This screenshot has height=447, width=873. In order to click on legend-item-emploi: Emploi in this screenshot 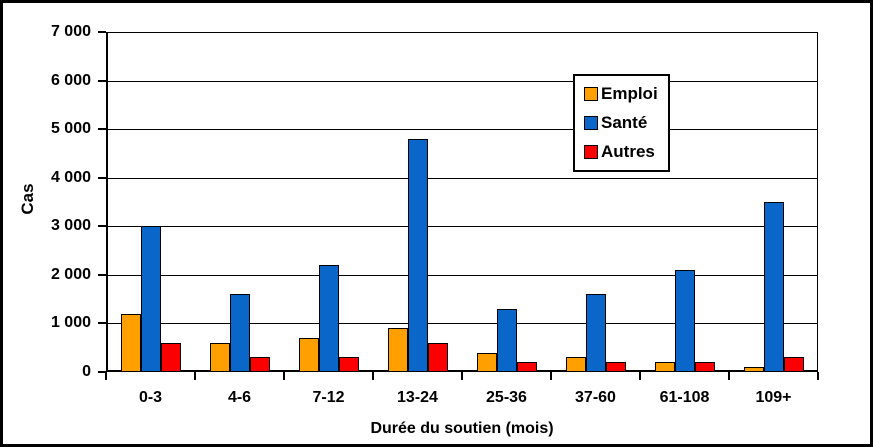, I will do `click(621, 94)`.